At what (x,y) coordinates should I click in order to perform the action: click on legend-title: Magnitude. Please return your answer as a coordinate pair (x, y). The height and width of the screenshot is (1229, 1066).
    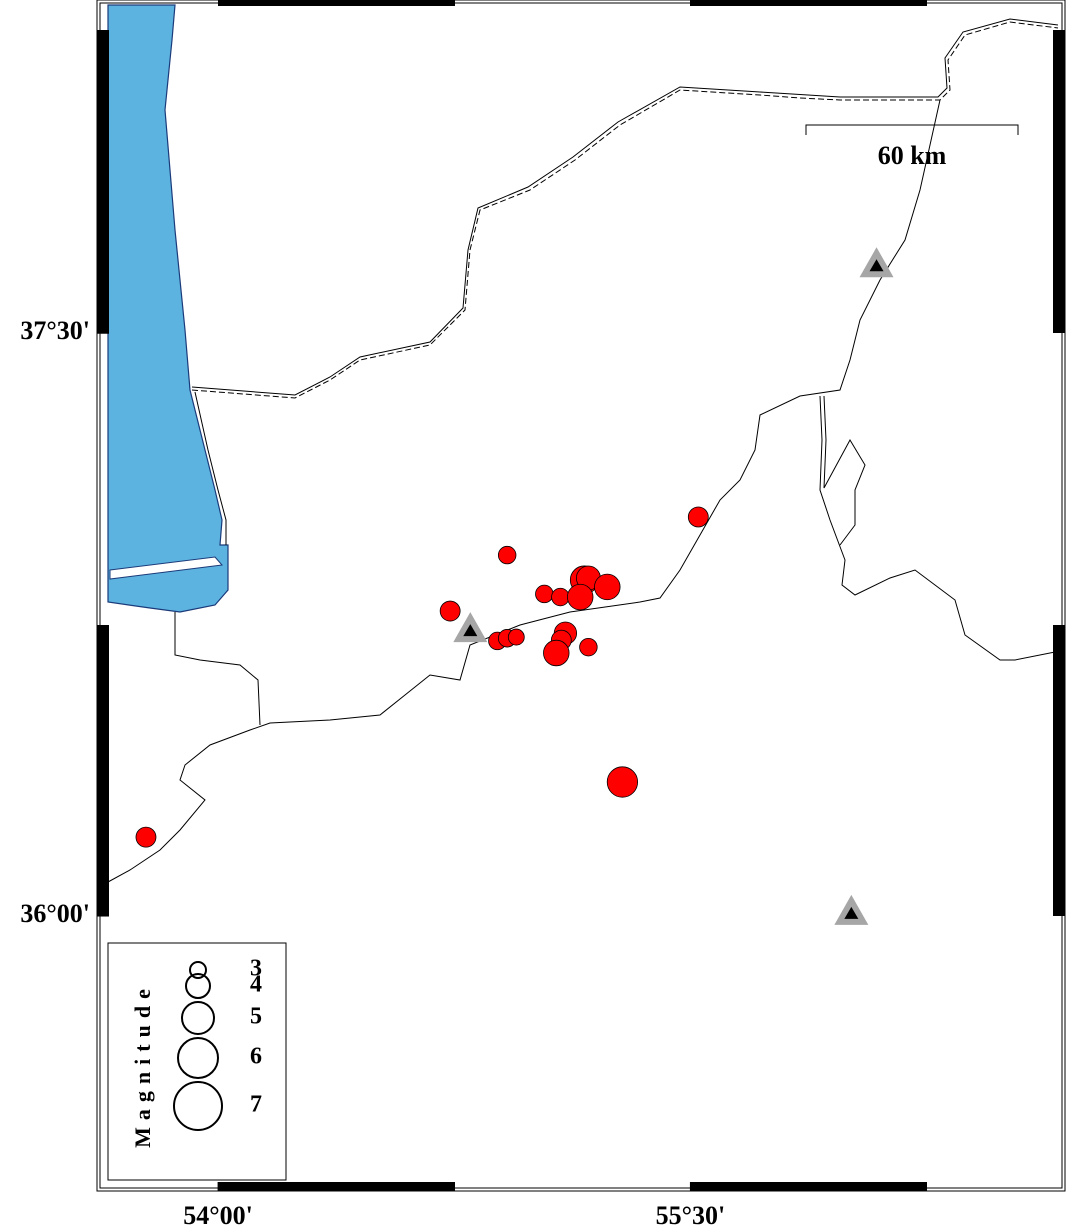
    Looking at the image, I should click on (142, 1065).